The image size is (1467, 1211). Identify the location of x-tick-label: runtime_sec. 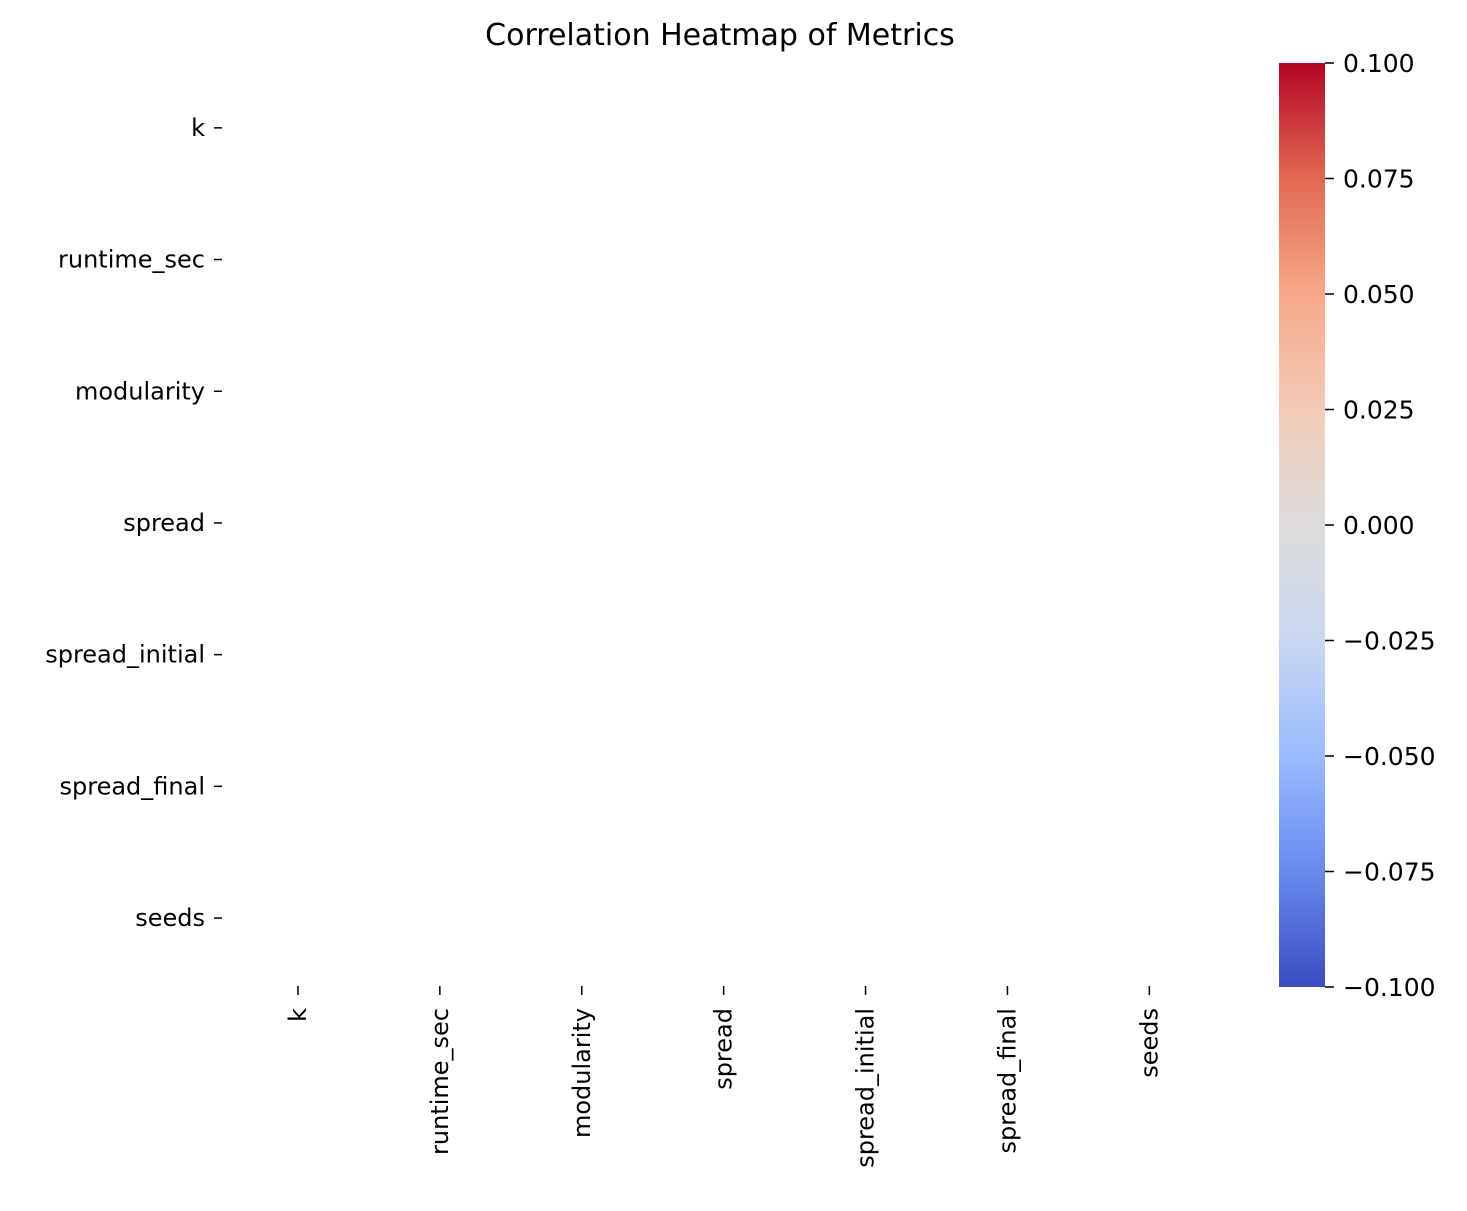
(440, 1081).